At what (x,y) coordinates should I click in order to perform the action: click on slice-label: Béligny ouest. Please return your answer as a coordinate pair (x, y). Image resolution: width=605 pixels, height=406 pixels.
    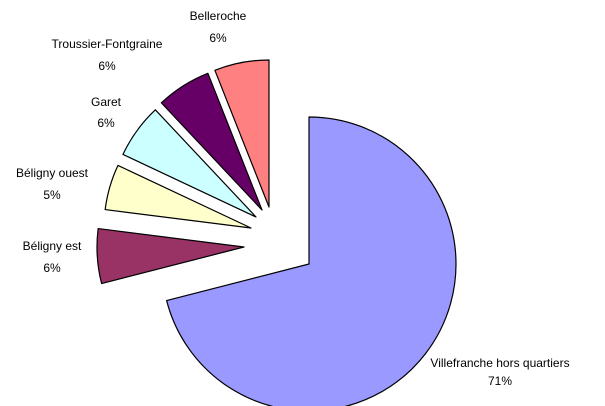
    Looking at the image, I should click on (52, 173).